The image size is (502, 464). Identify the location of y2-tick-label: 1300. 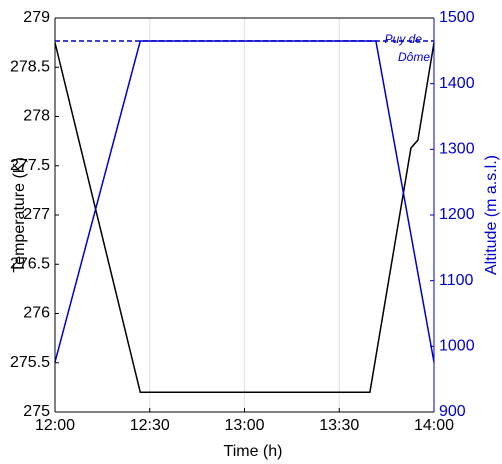
(457, 149).